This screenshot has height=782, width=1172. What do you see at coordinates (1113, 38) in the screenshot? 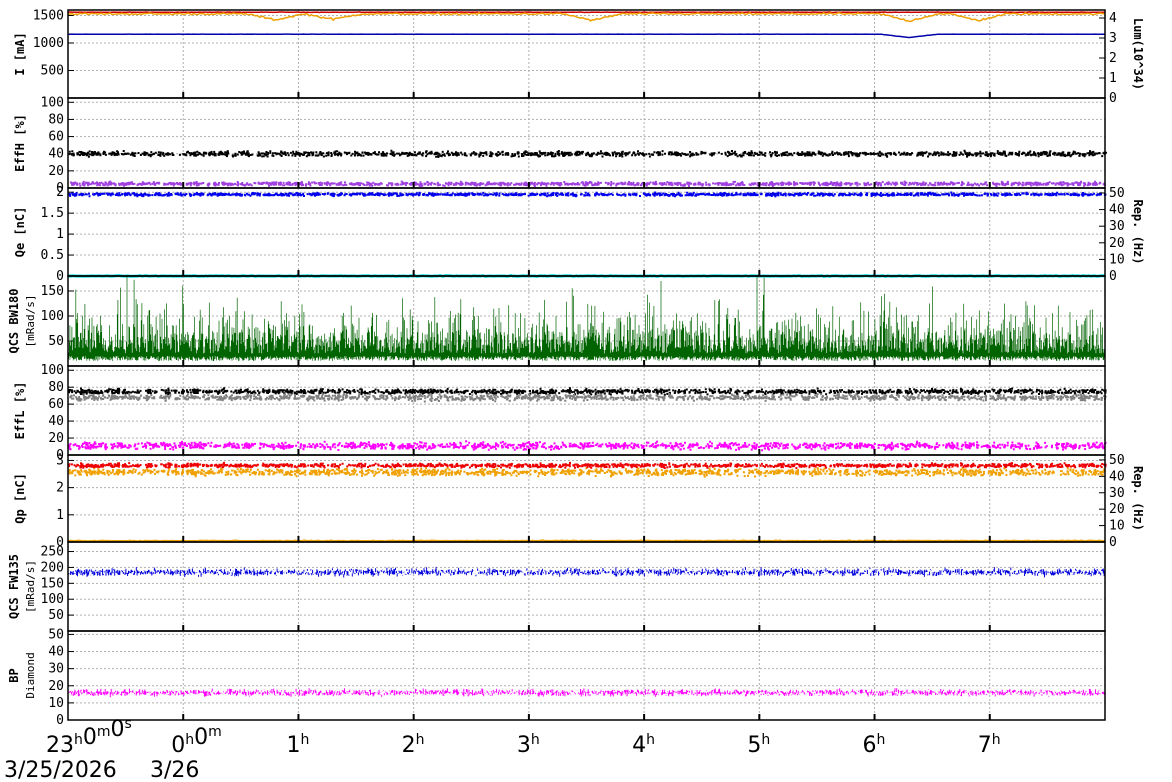
I see `y-tick-label-right: 3` at bounding box center [1113, 38].